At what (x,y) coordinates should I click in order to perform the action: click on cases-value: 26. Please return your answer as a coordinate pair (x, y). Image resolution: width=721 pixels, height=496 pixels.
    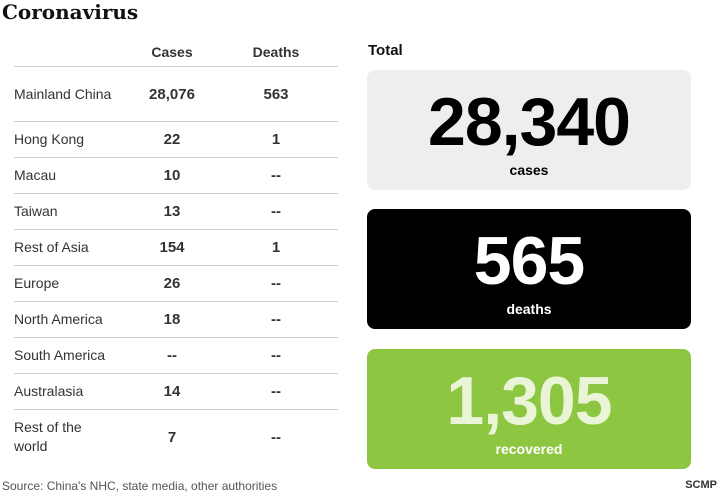
    Looking at the image, I should click on (172, 283).